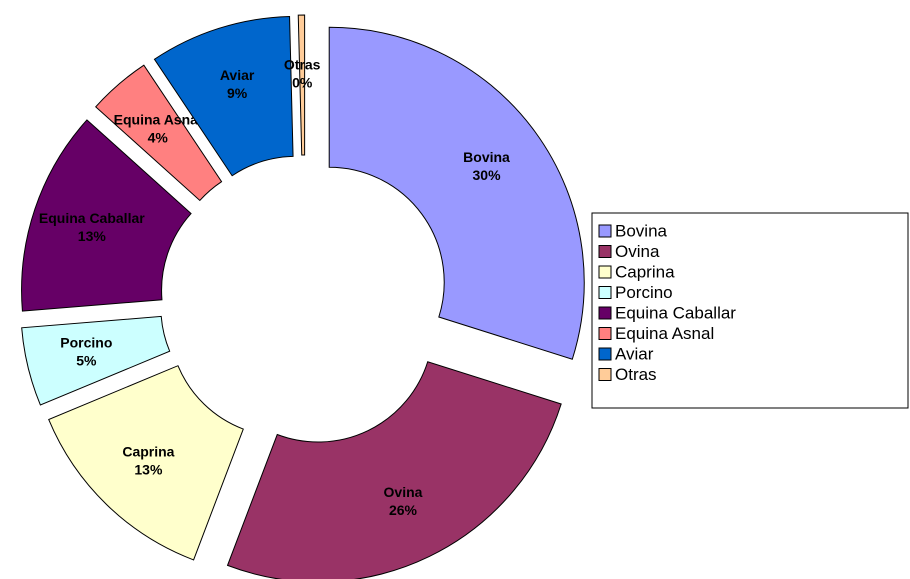 This screenshot has height=579, width=910. I want to click on slice-value-label: 0%, so click(302, 83).